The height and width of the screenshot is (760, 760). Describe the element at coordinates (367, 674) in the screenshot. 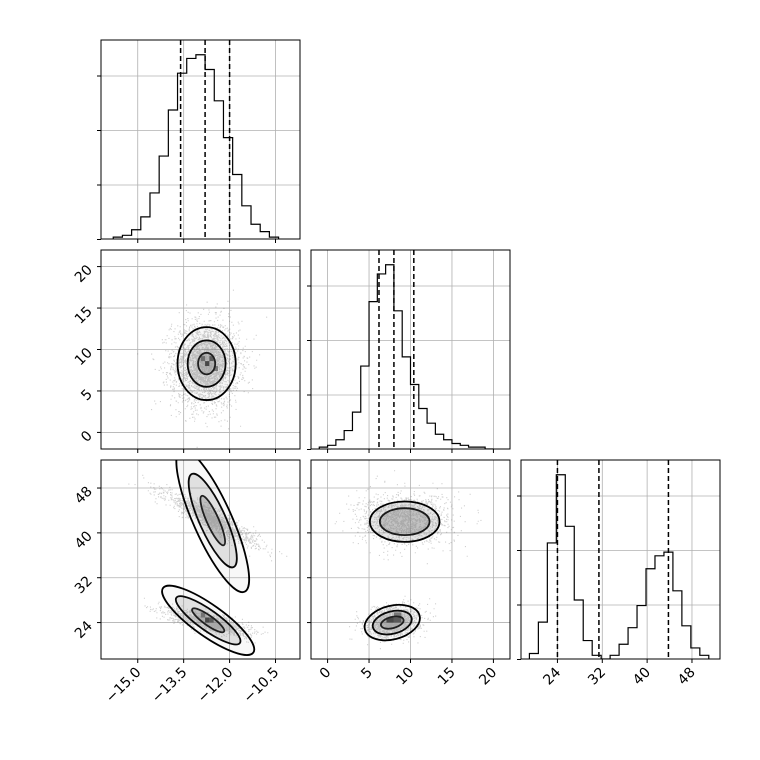

I see `x-tick-label: 5` at that location.